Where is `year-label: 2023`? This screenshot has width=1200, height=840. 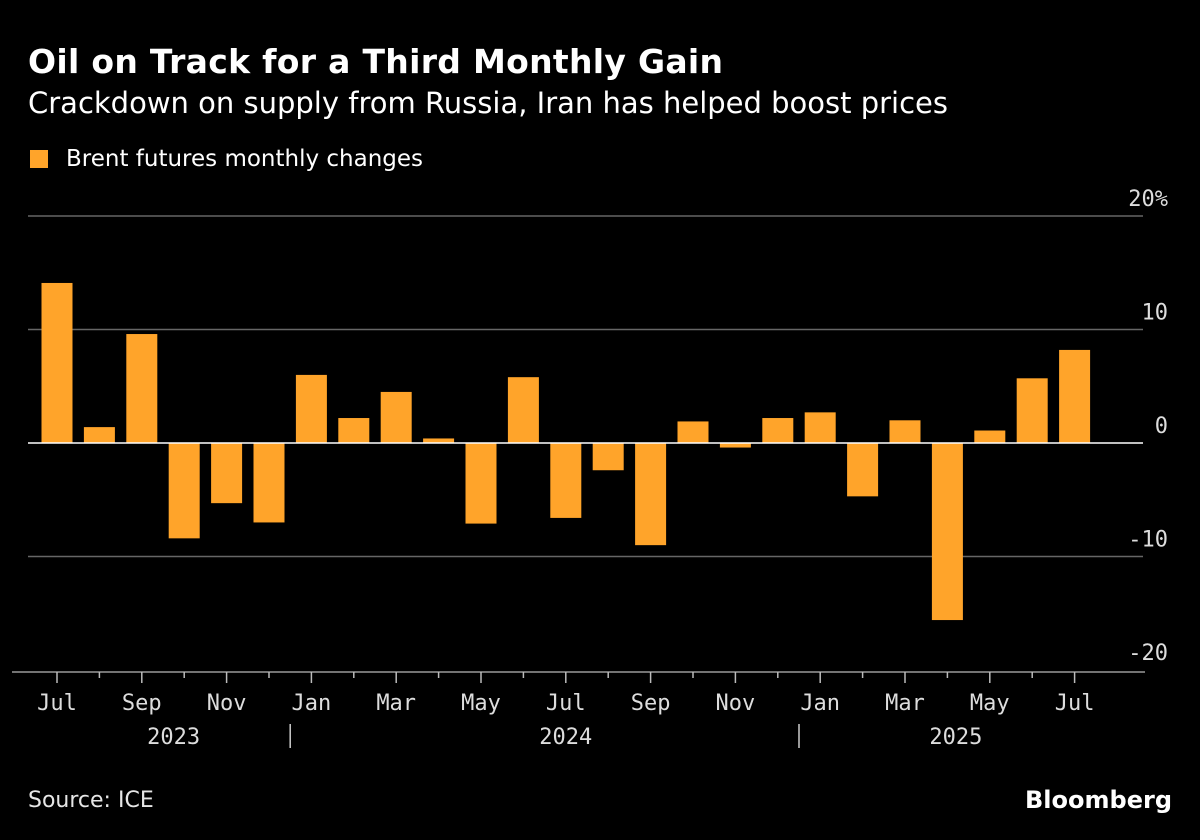 year-label: 2023 is located at coordinates (173, 737).